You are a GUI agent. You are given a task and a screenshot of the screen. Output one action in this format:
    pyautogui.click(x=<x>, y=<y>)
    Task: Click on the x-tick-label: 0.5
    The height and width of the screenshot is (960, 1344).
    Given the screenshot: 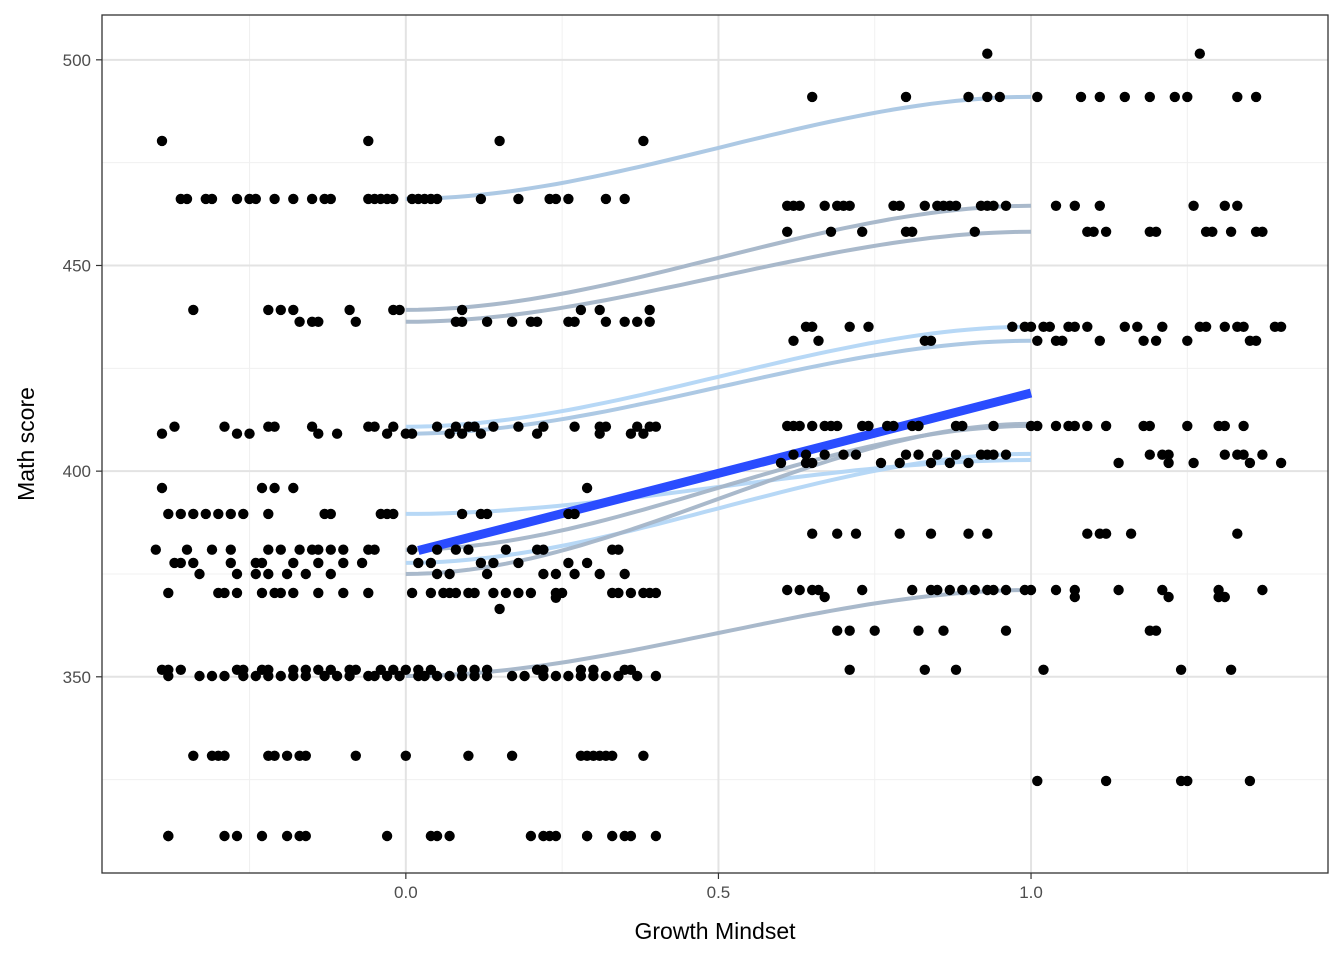 What is the action you would take?
    pyautogui.click(x=719, y=892)
    